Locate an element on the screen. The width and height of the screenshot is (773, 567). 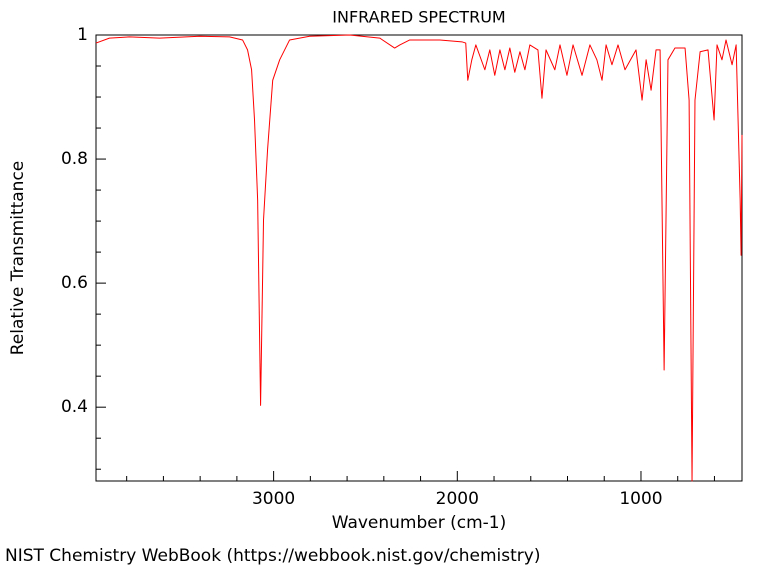
y-tick-label: 0.4 is located at coordinates (74, 407).